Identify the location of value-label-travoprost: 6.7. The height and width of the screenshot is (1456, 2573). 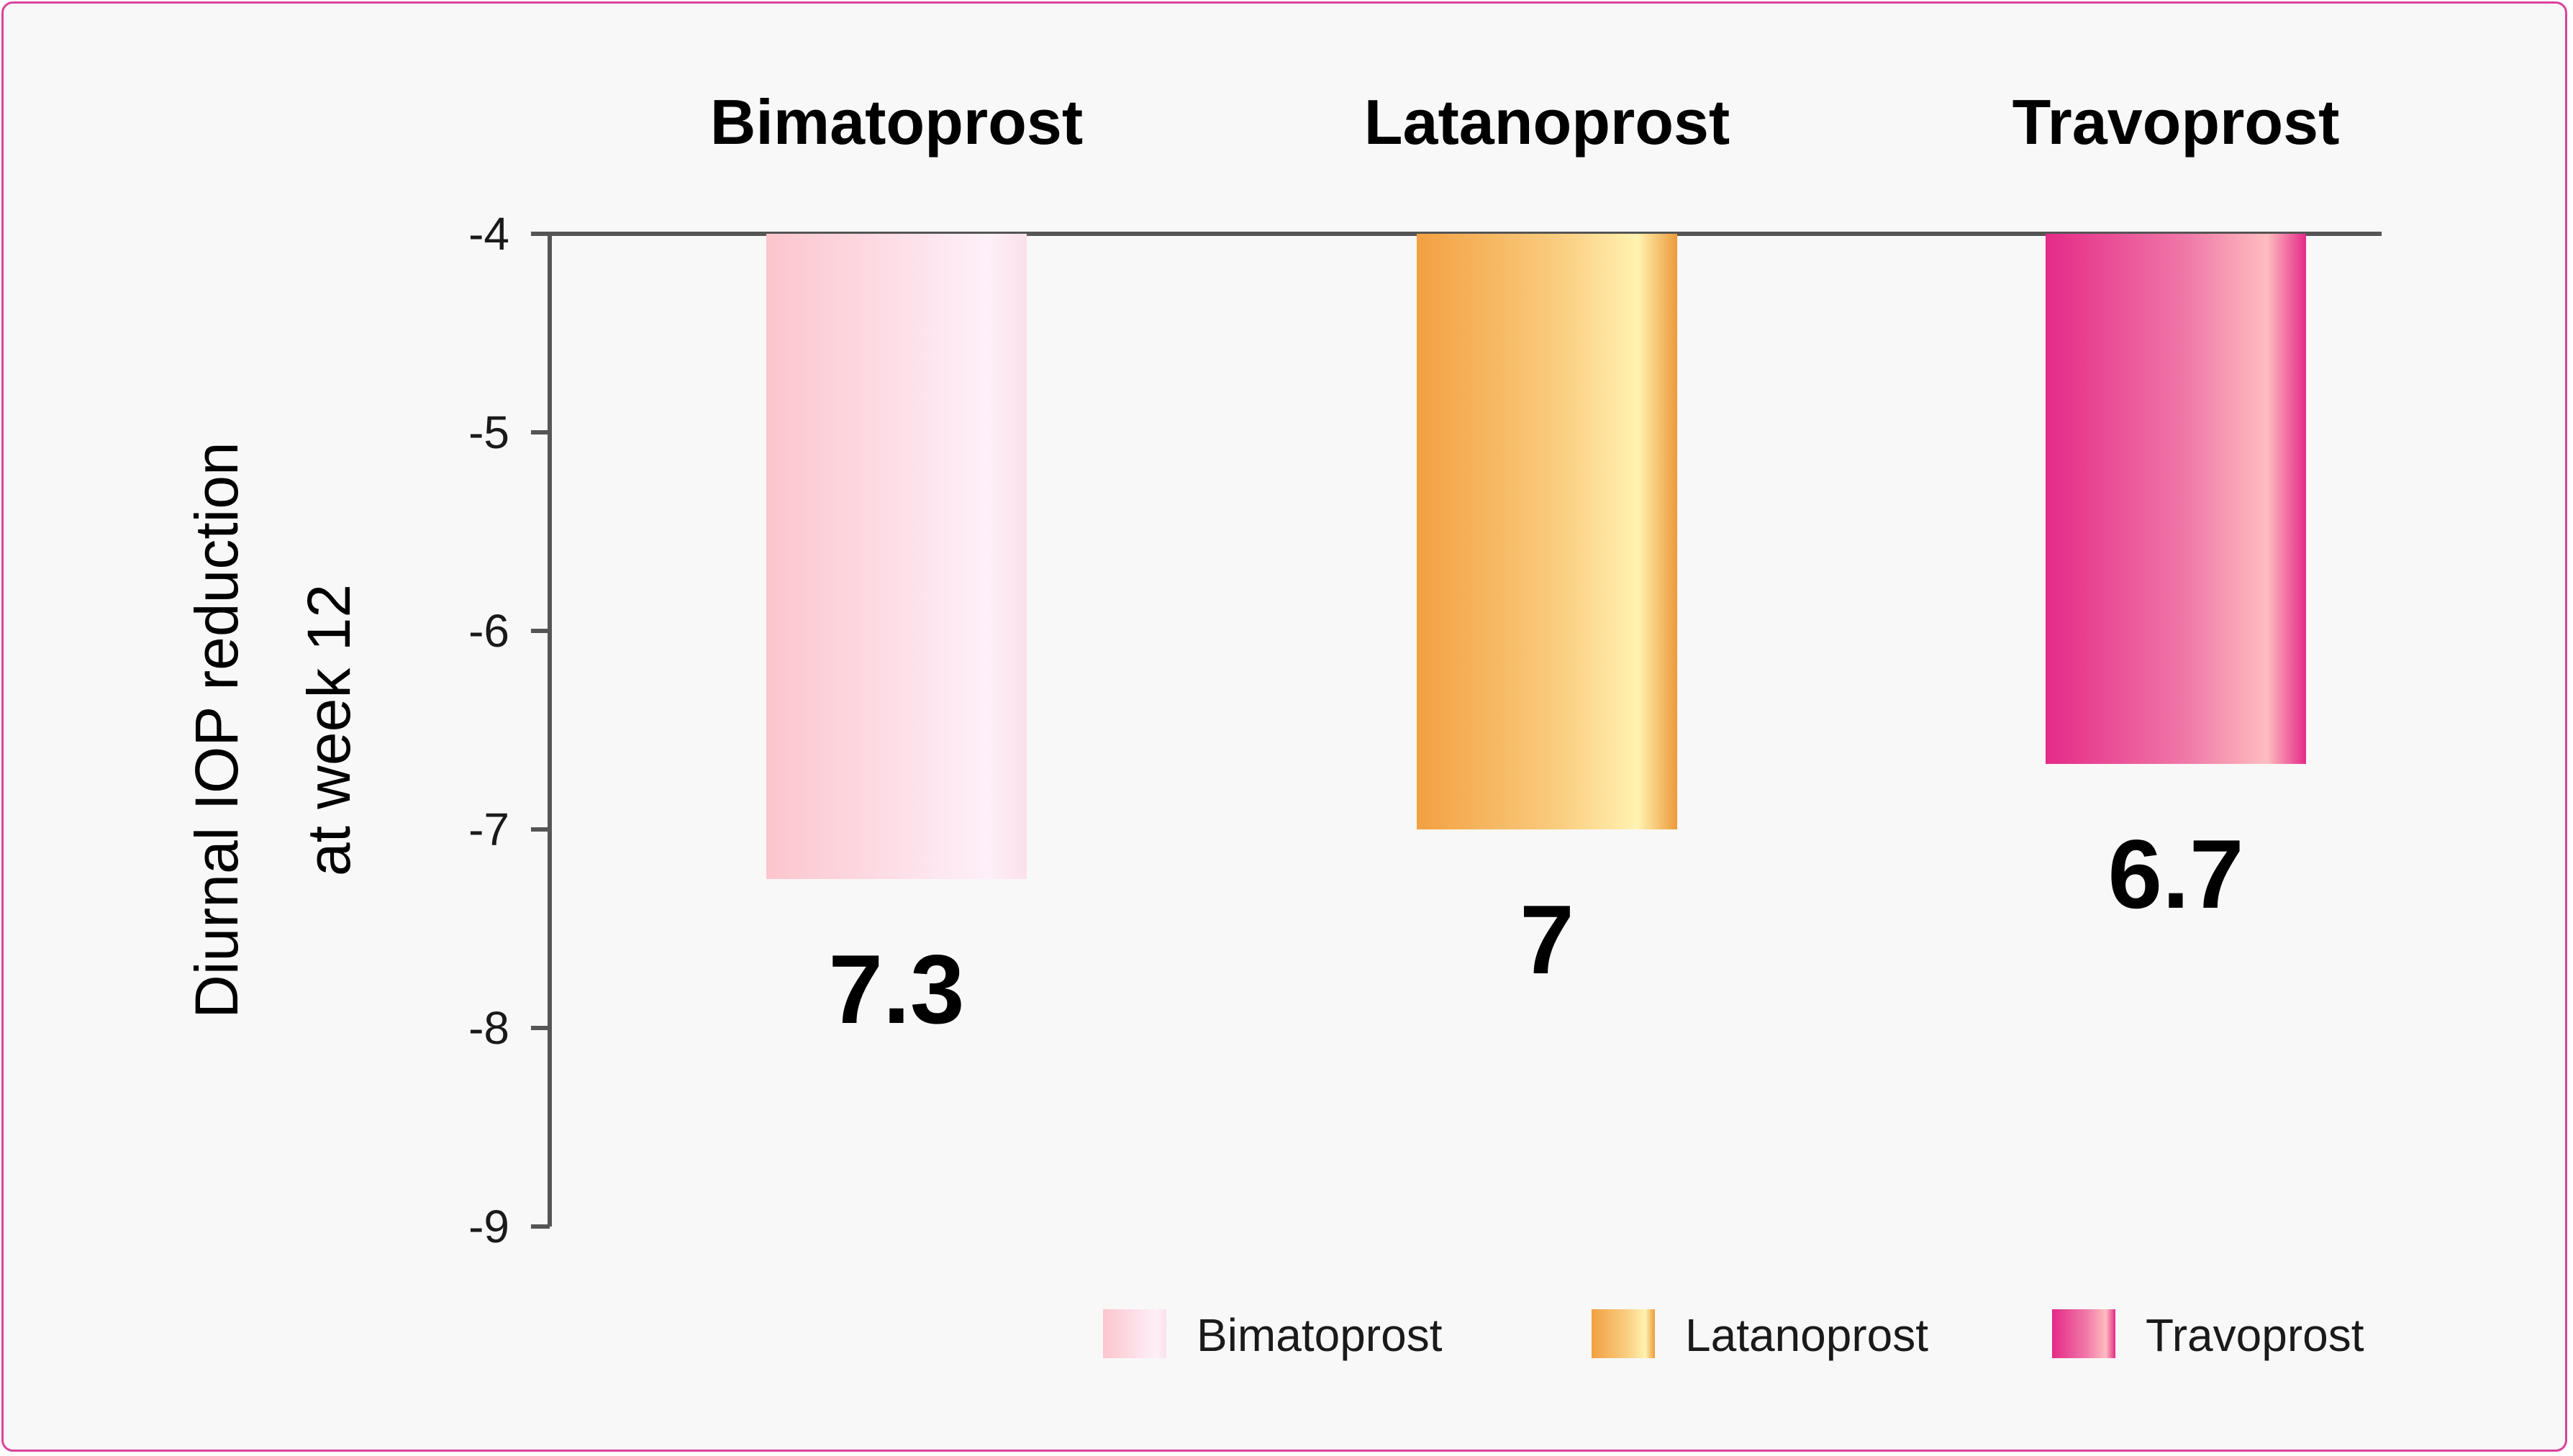
(2175, 874).